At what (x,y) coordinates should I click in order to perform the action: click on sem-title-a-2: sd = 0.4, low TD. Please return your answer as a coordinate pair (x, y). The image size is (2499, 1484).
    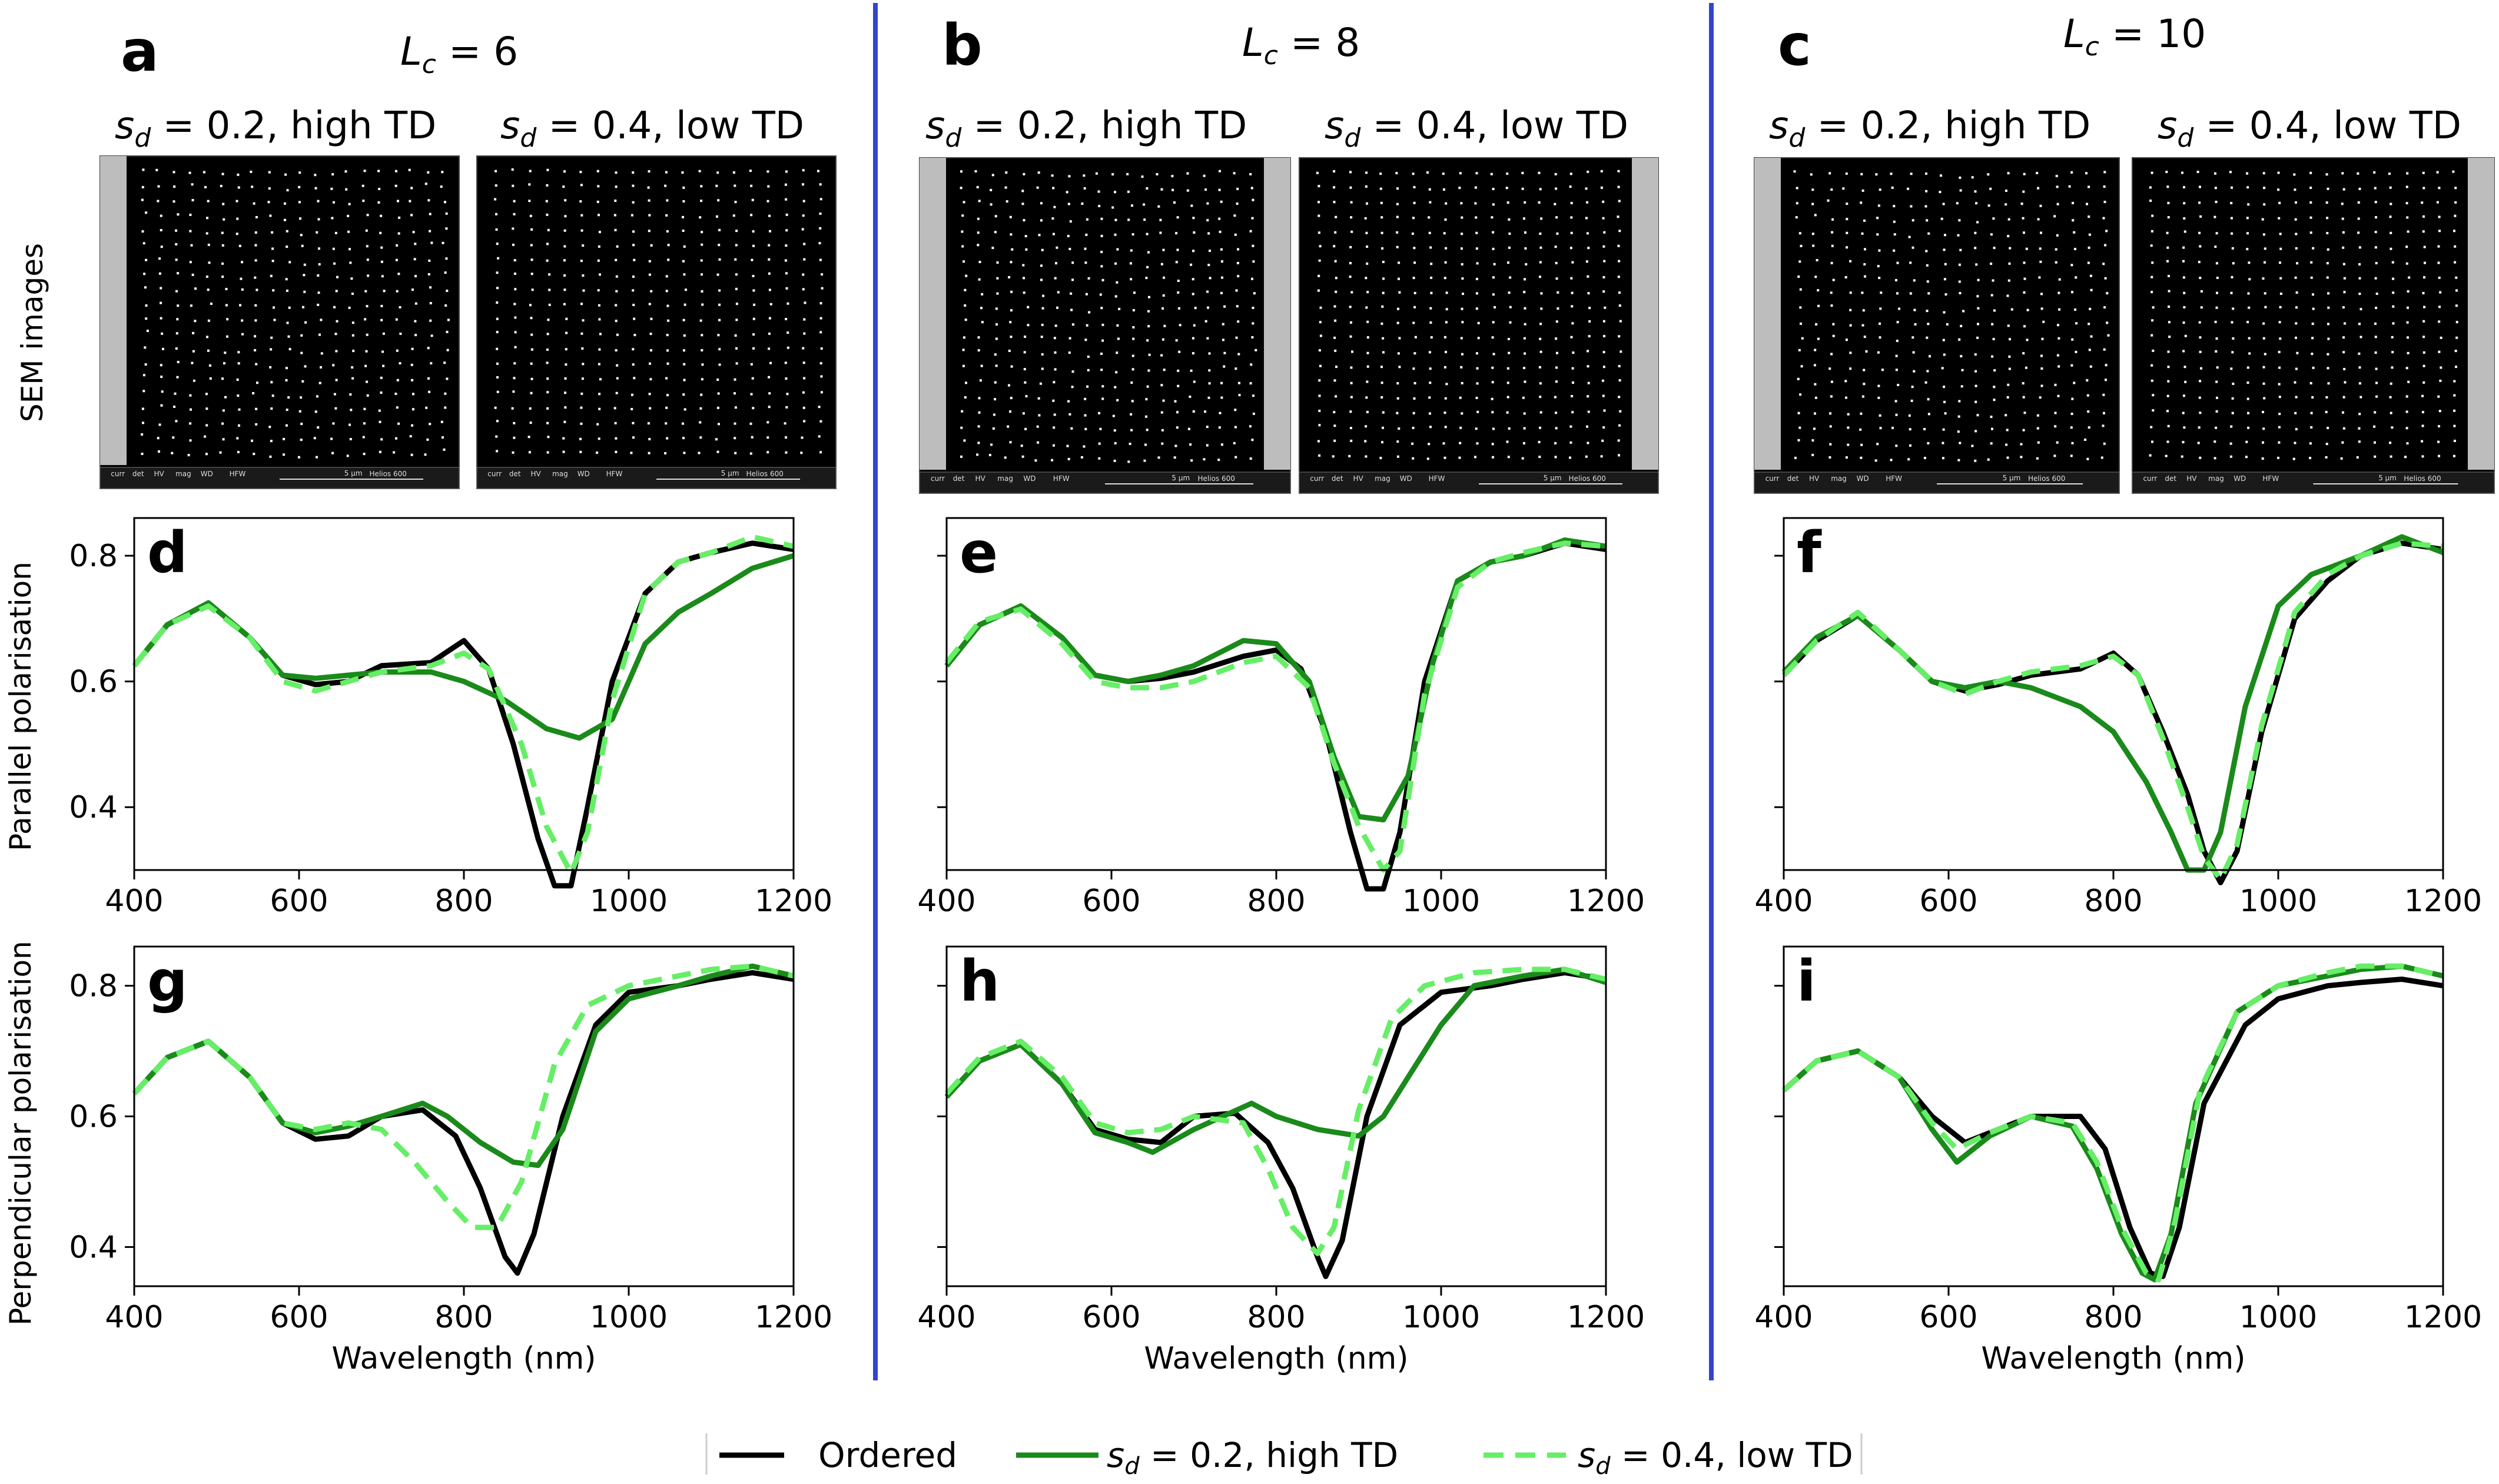
    Looking at the image, I should click on (652, 128).